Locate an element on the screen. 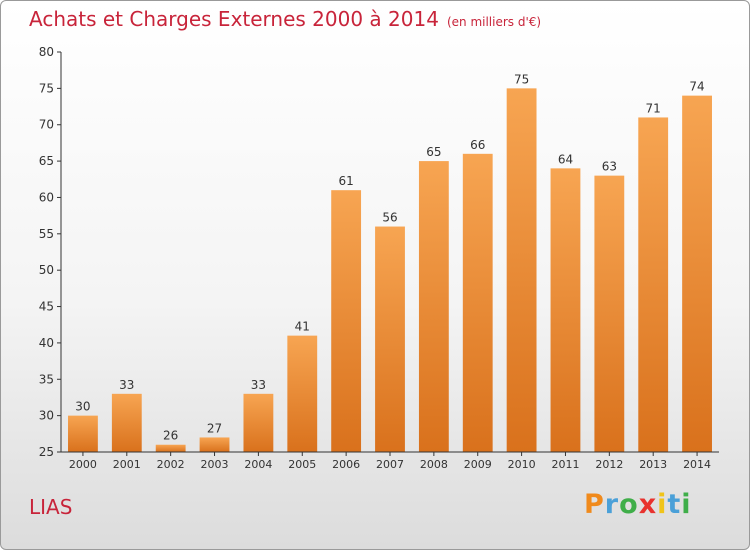 The height and width of the screenshot is (550, 750). y-tick-label-80: 80 is located at coordinates (46, 52).